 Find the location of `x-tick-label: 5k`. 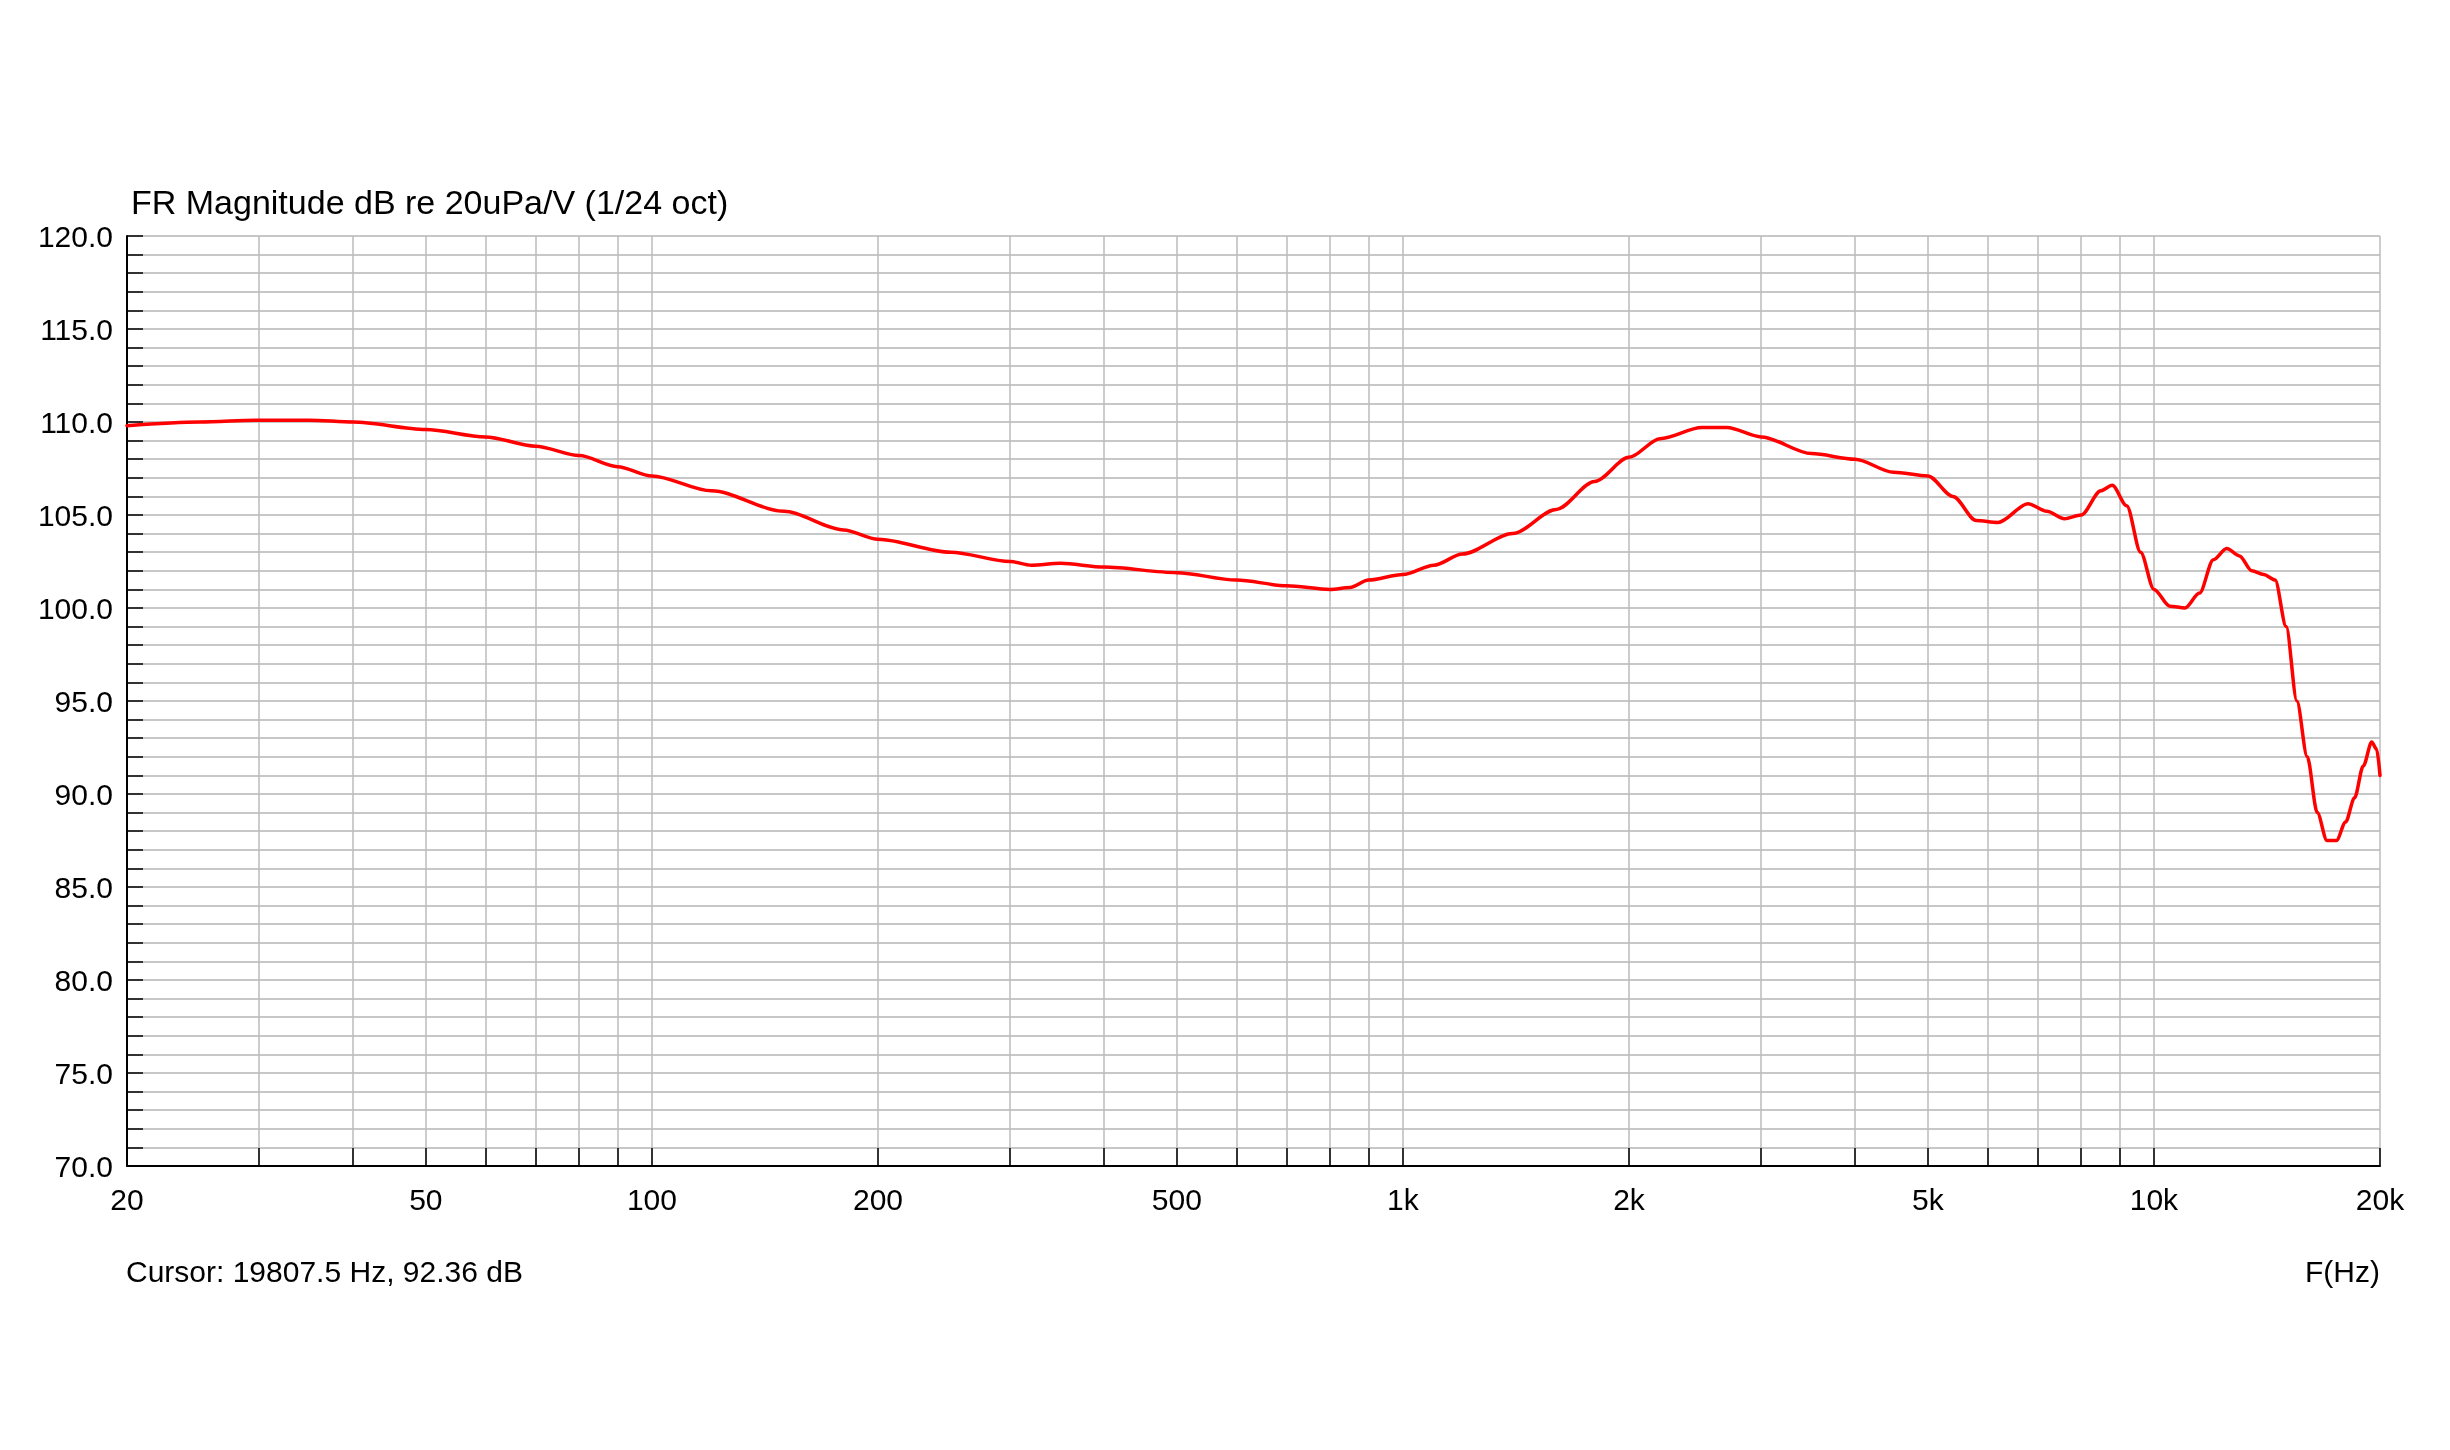

x-tick-label: 5k is located at coordinates (1928, 1199).